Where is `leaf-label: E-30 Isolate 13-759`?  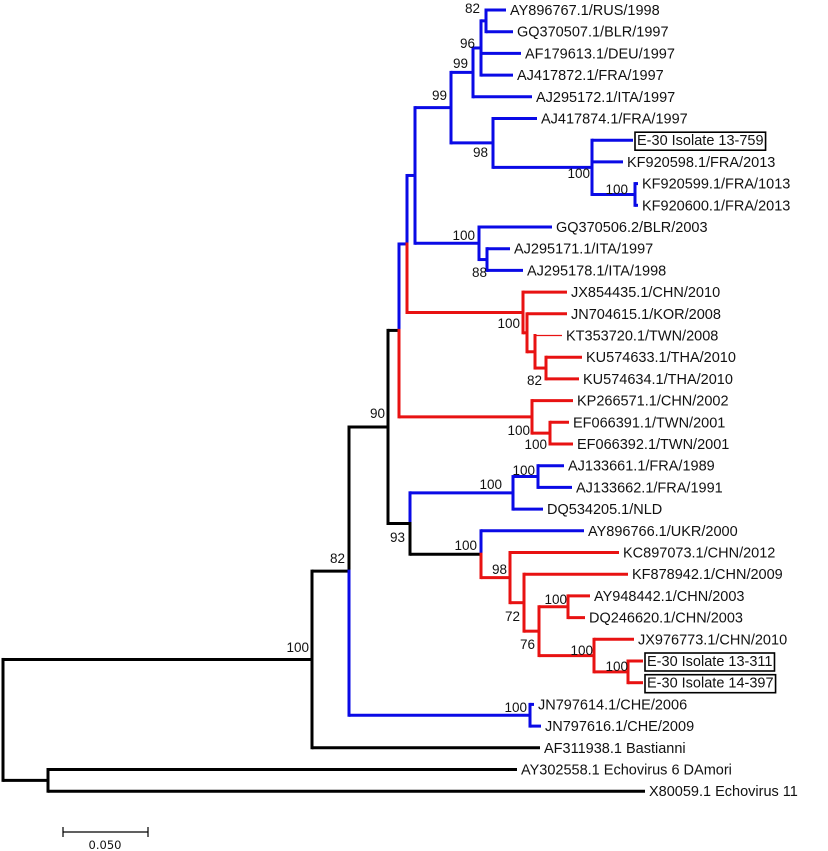
leaf-label: E-30 Isolate 13-759 is located at coordinates (700, 141).